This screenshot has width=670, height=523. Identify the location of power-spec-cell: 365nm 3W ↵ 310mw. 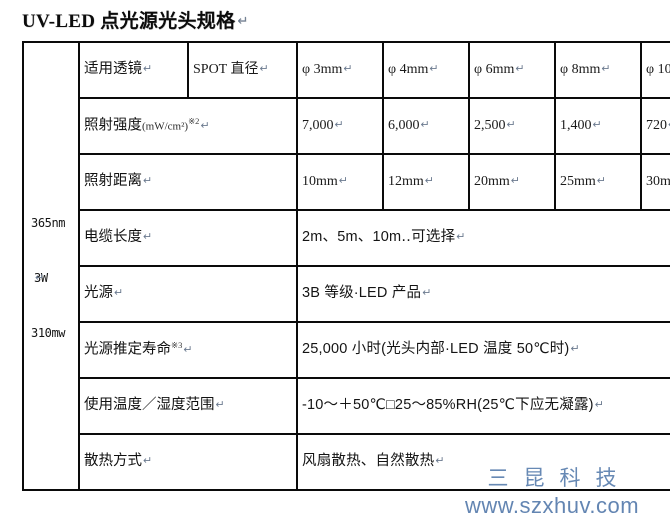
(51, 266).